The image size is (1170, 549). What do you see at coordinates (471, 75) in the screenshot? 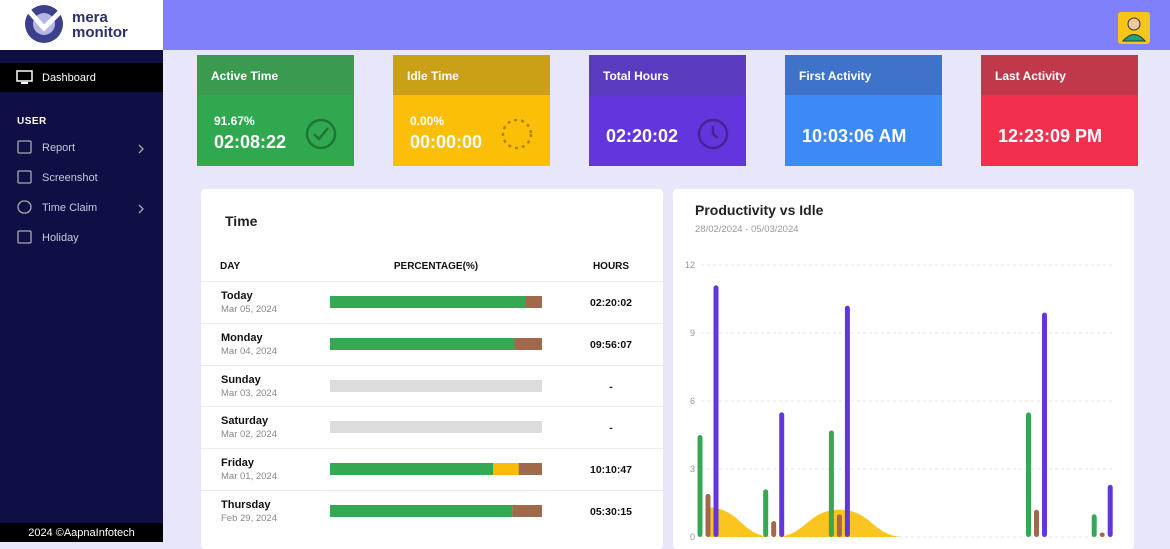
I see `card-header: Idle Time` at bounding box center [471, 75].